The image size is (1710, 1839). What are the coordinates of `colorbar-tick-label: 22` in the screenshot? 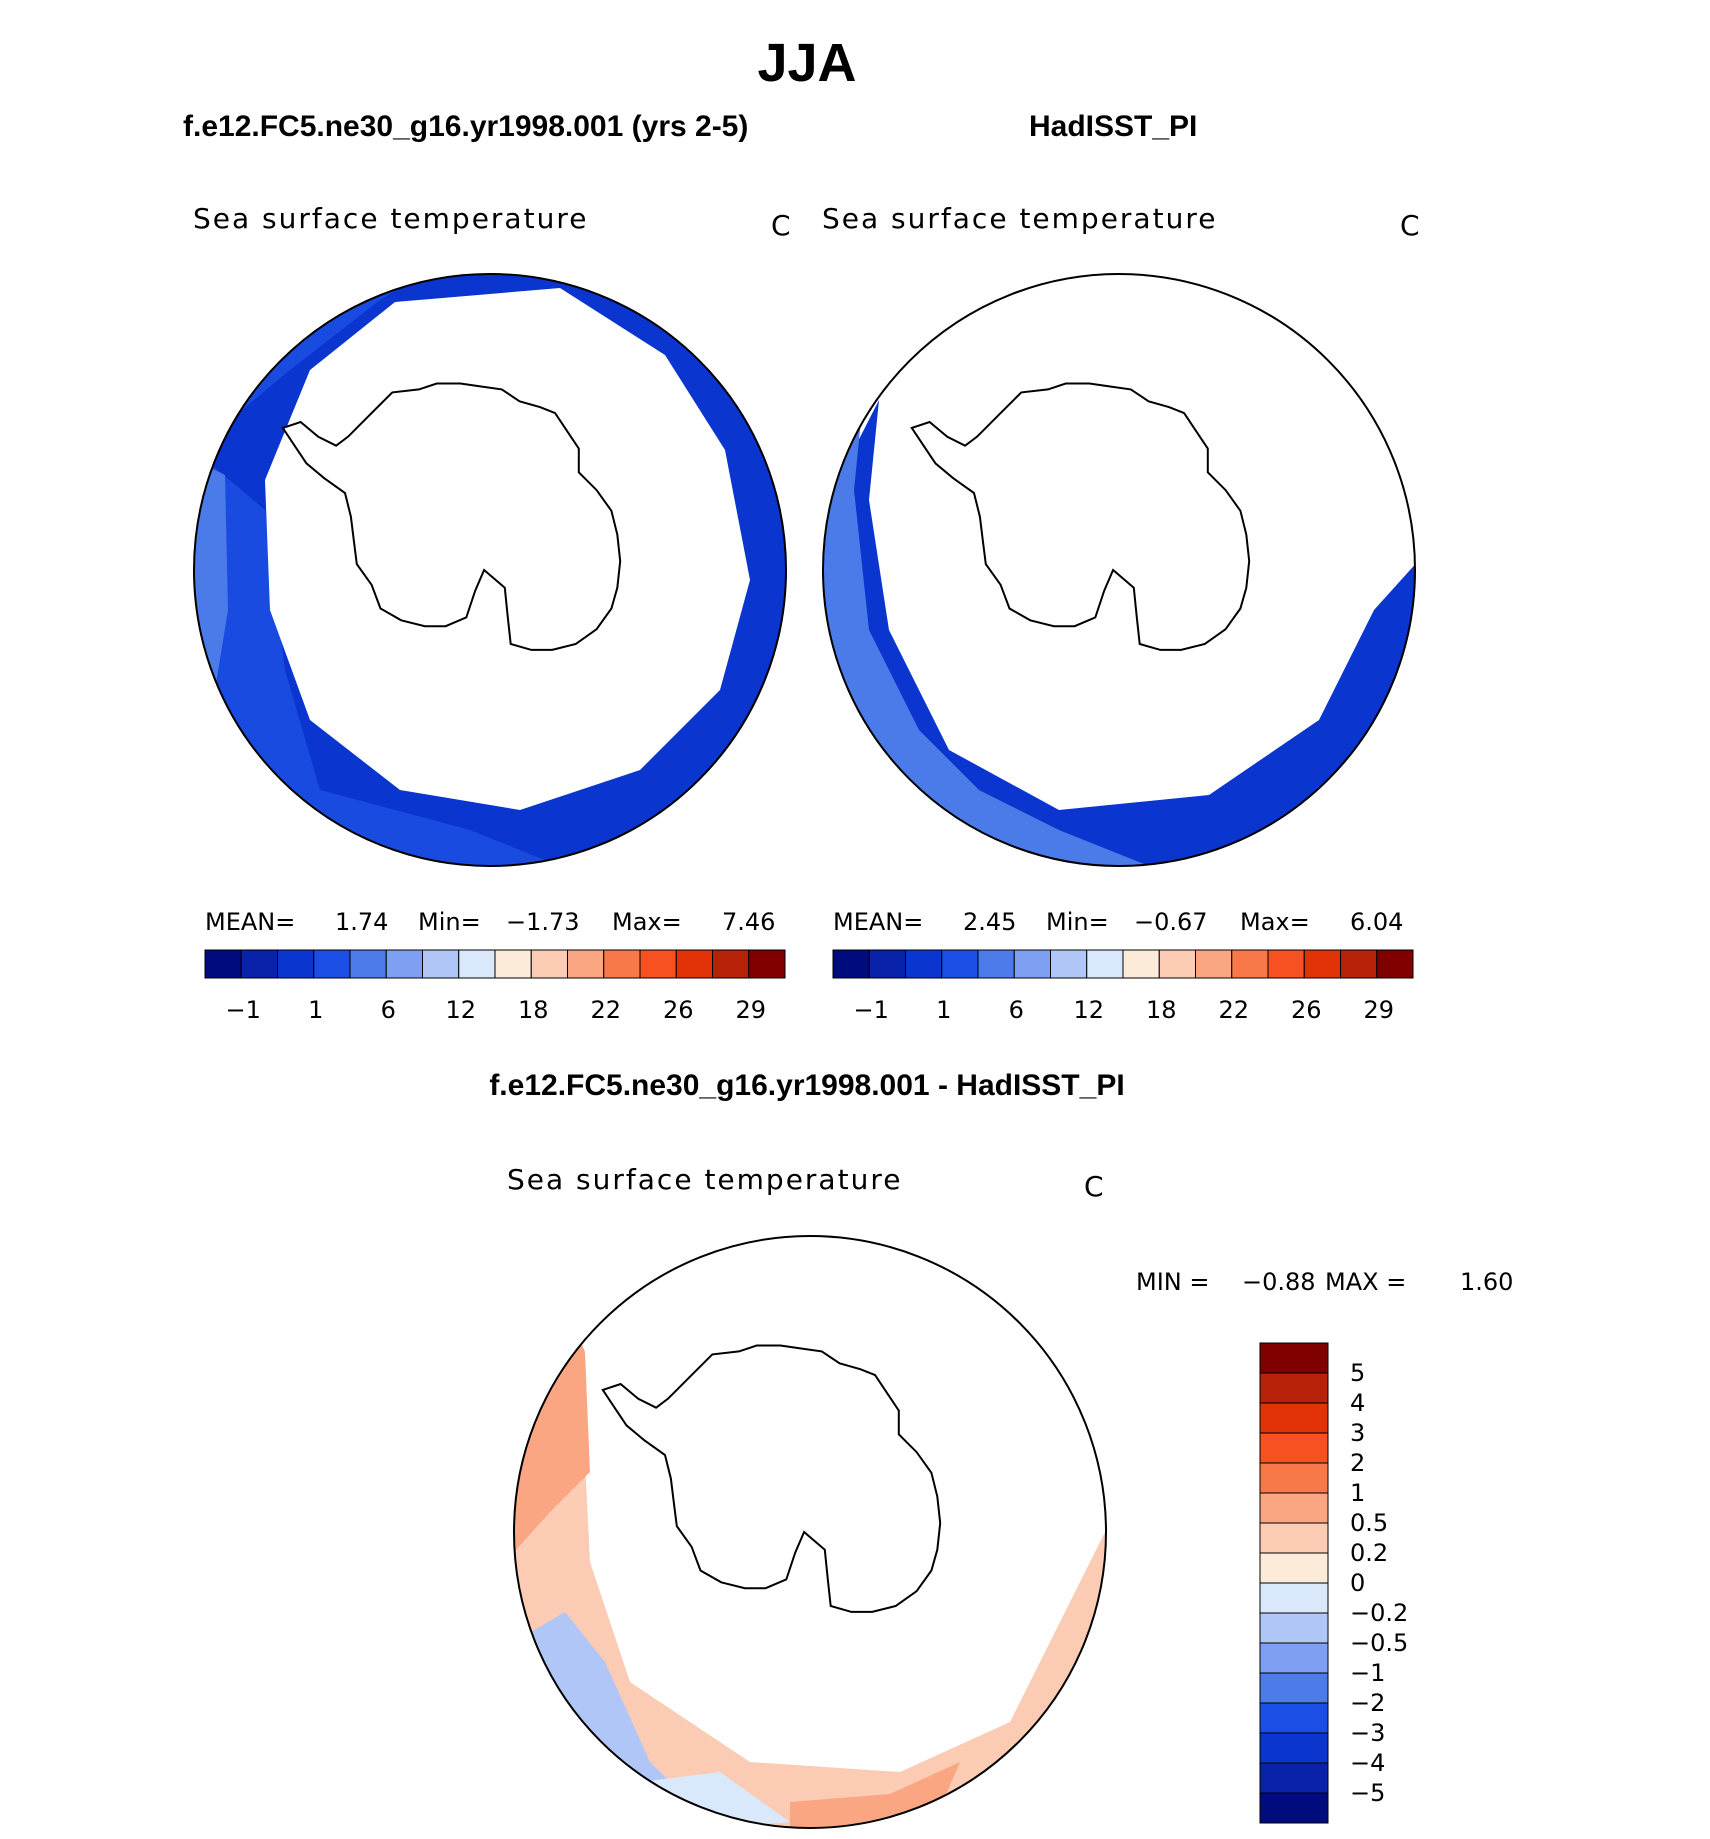 It's located at (1233, 1010).